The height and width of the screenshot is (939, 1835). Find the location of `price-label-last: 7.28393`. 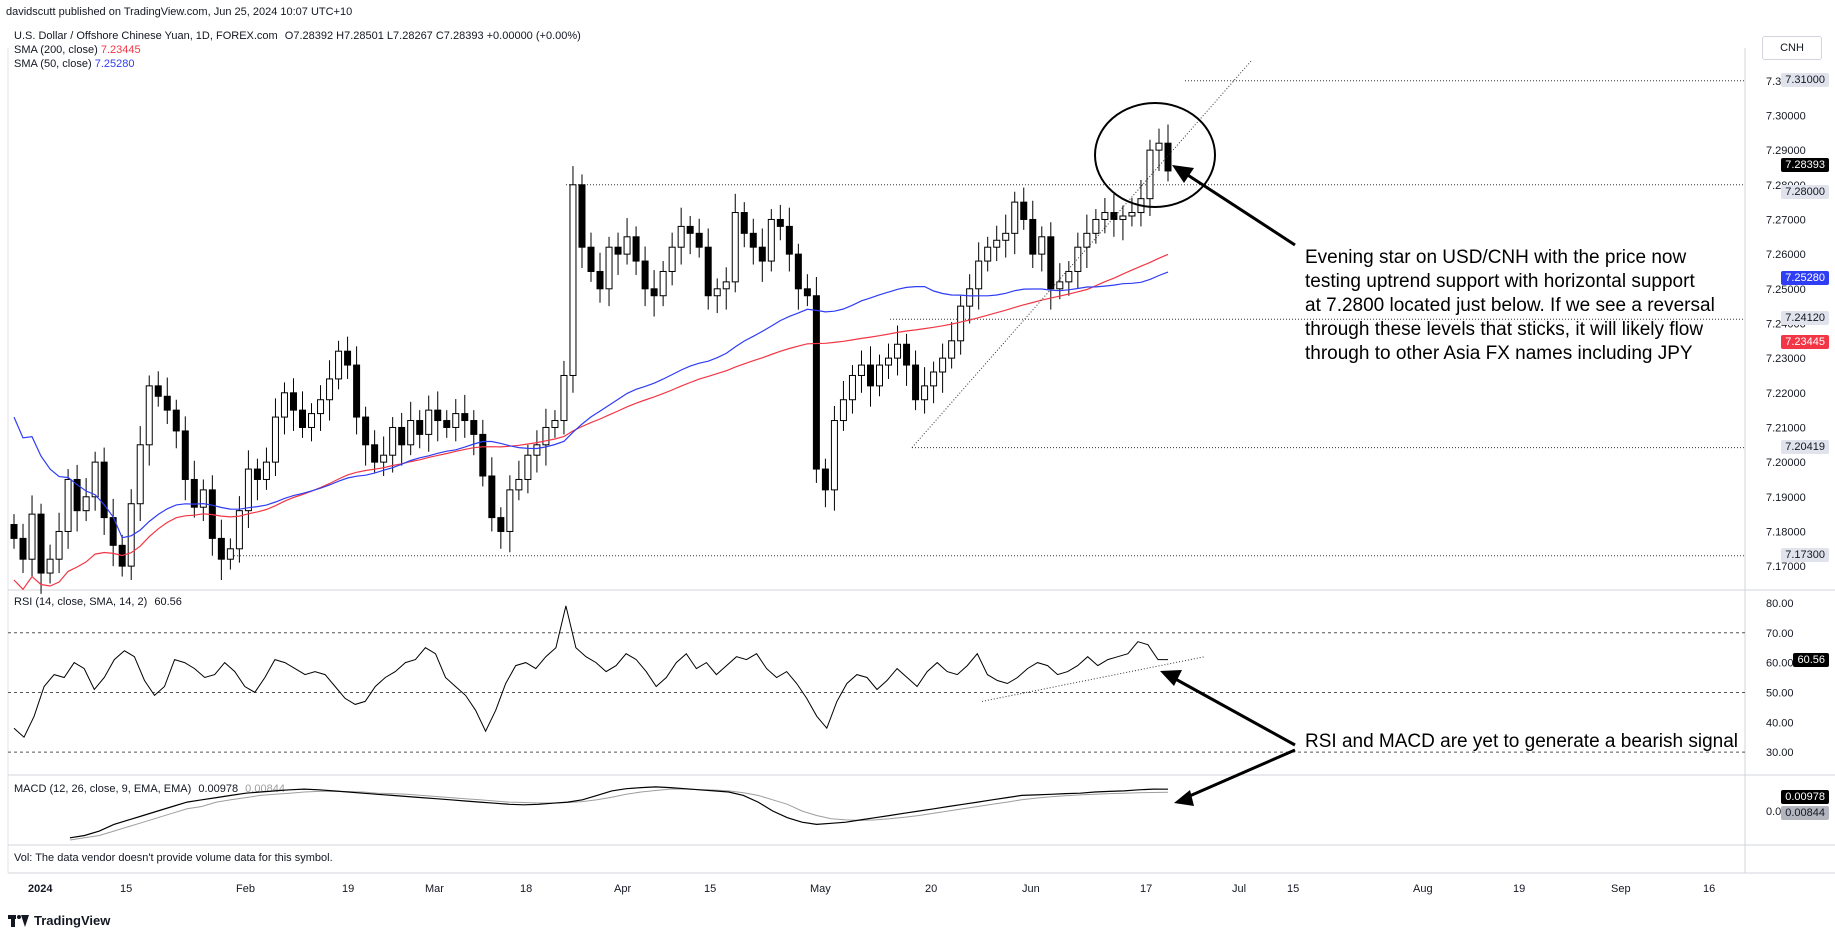

price-label-last: 7.28393 is located at coordinates (1805, 165).